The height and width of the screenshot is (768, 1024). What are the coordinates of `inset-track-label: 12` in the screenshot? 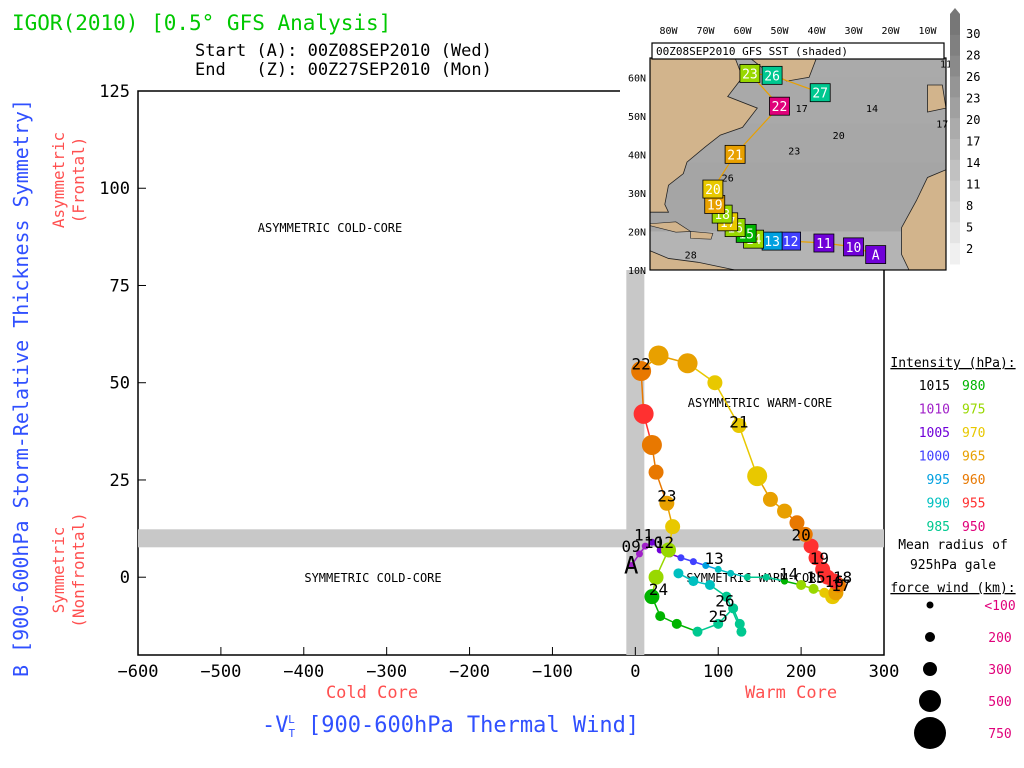 It's located at (791, 242).